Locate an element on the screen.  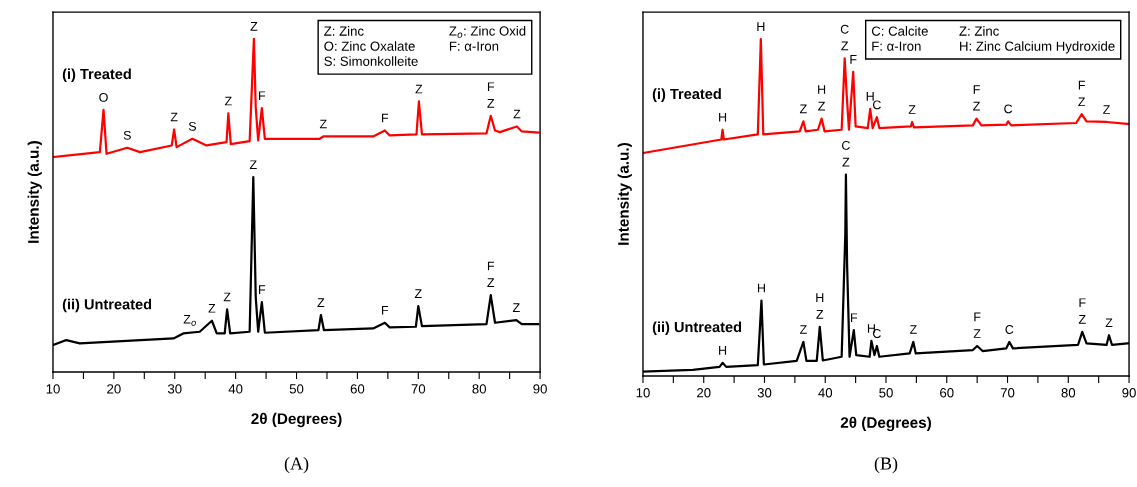
text: Z$_{o}$: Zinc Oxid is located at coordinates (487, 31).